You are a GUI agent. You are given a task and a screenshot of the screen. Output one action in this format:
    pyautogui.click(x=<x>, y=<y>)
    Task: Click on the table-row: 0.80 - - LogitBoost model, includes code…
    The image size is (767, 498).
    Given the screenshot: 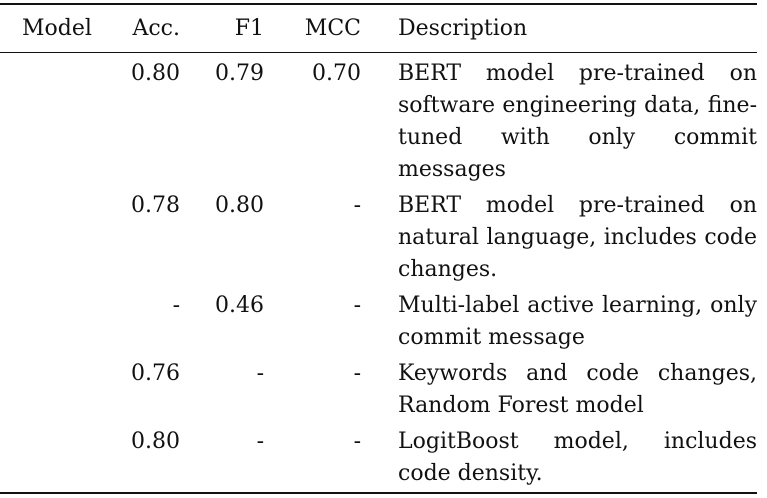 What is the action you would take?
    pyautogui.click(x=378, y=456)
    